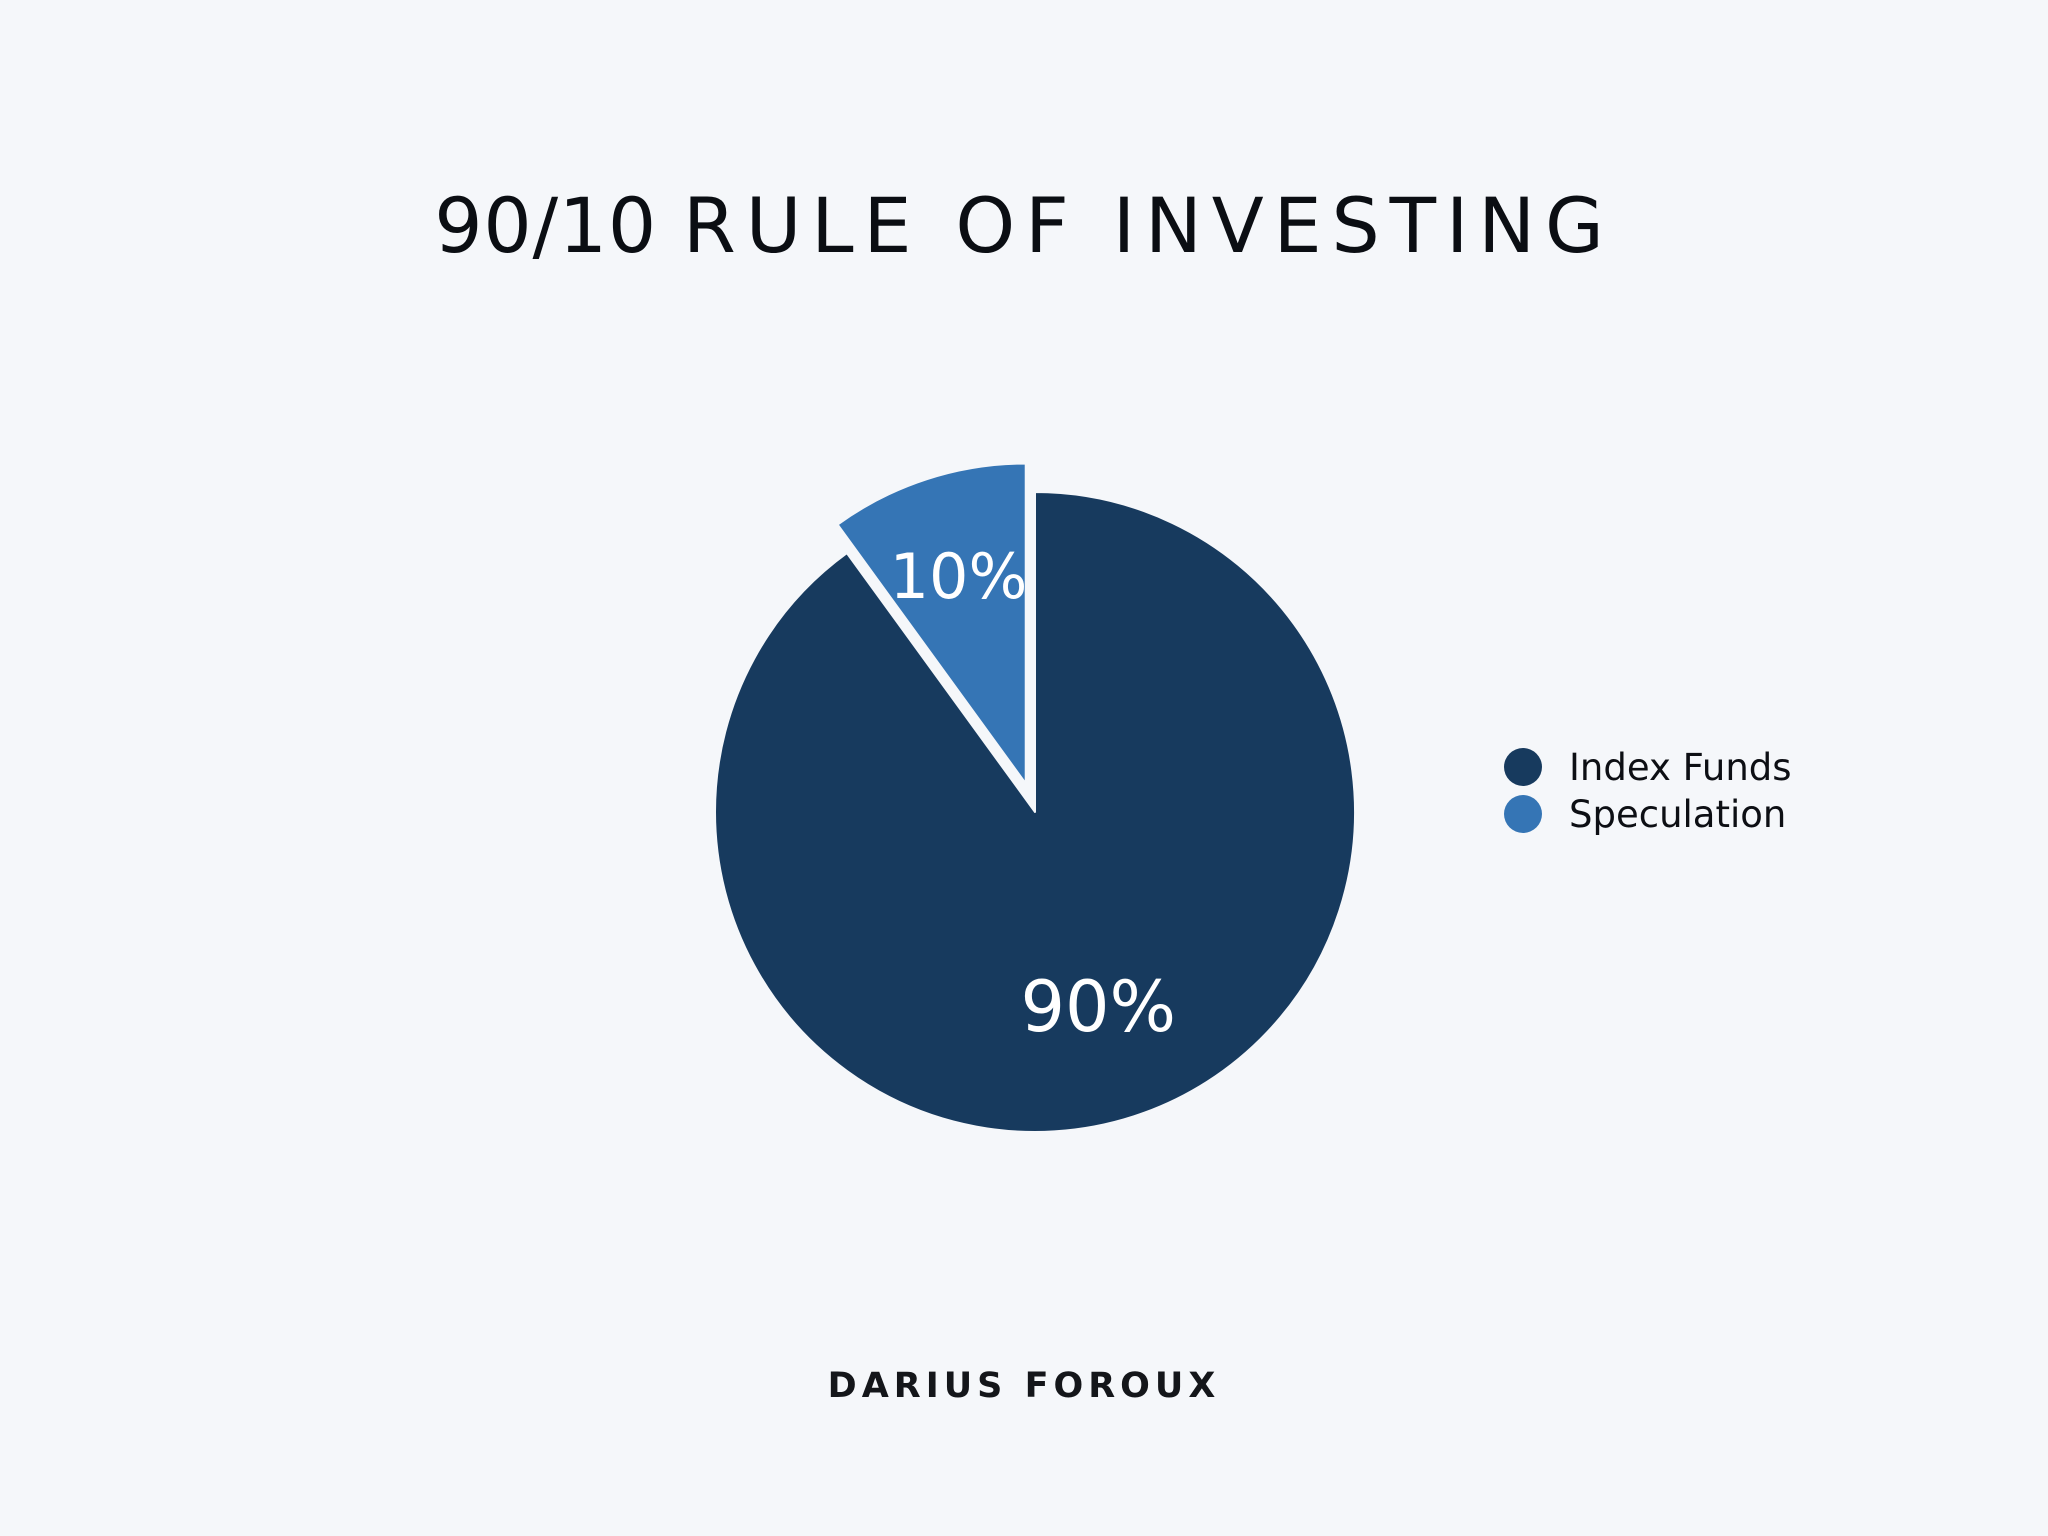  I want to click on chart-title-text: RULE OF INVESTING, so click(1148, 225).